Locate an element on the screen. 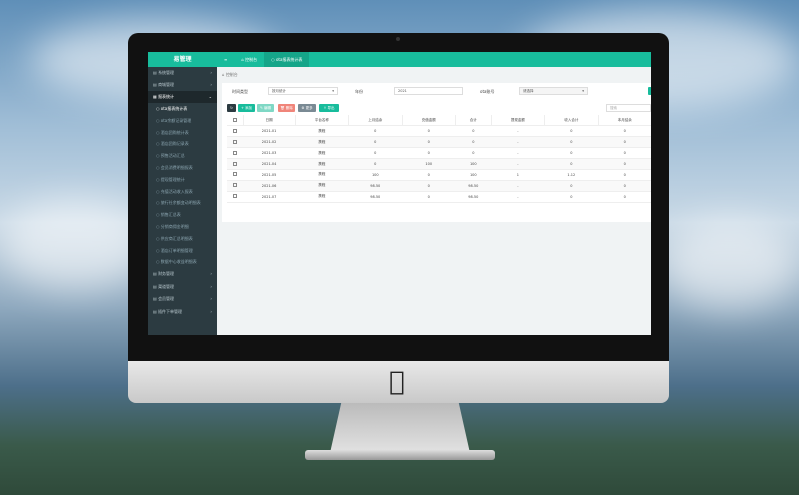 The height and width of the screenshot is (495, 799). sidebar-subitem: ○ 供应商汇总明细表 is located at coordinates (182, 239).